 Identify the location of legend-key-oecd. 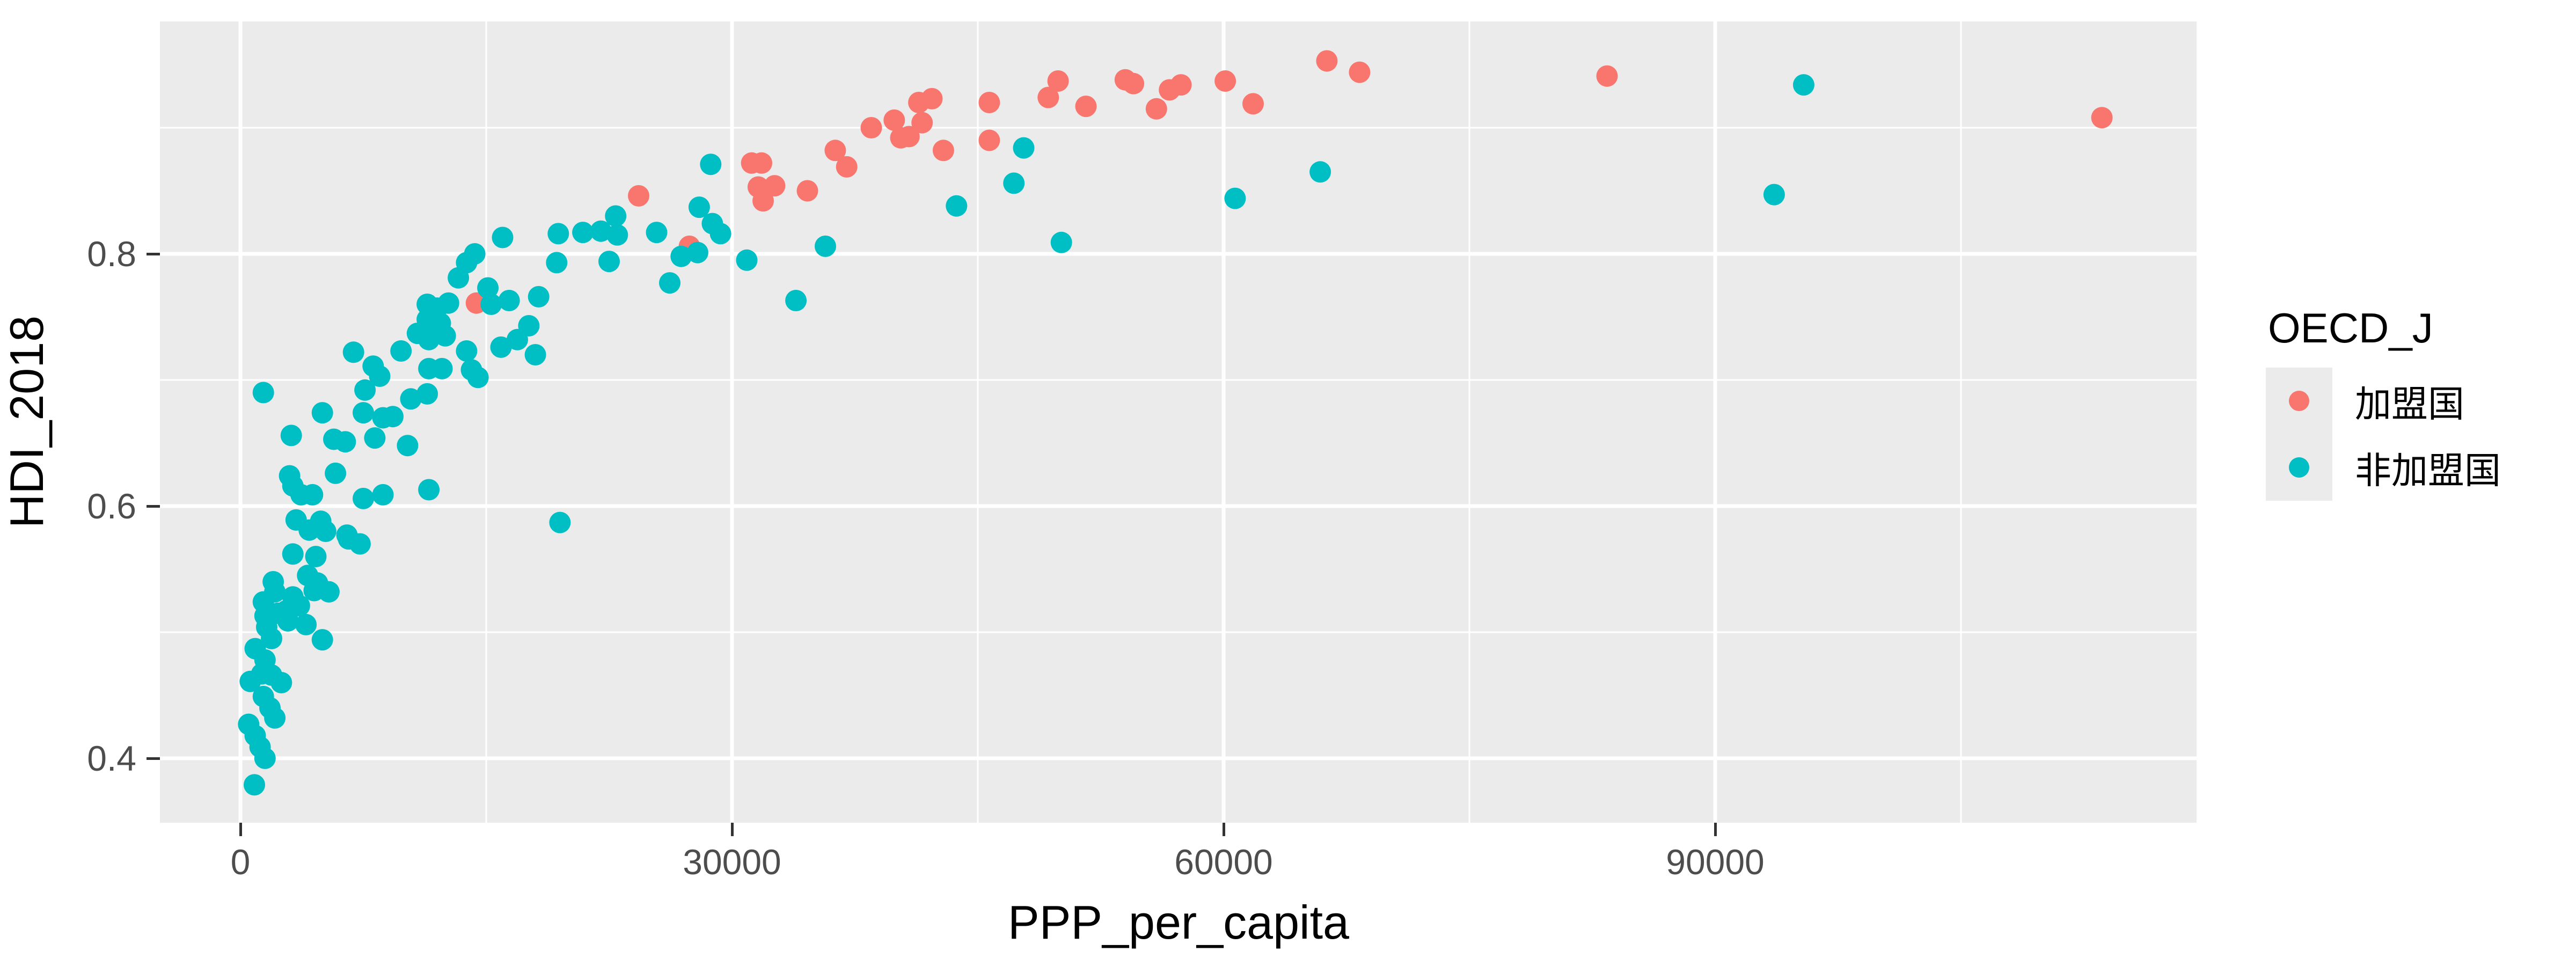
(2299, 401).